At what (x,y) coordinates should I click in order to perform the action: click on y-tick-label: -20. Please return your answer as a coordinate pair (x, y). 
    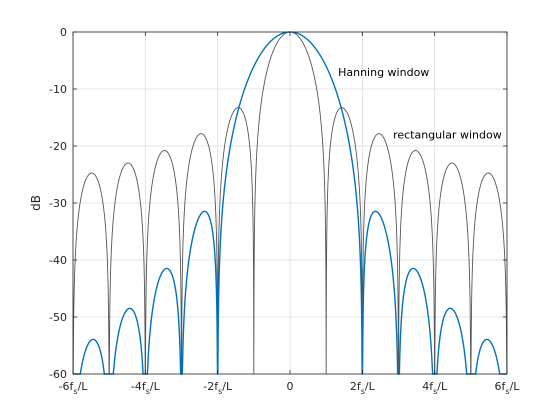
    Looking at the image, I should click on (58, 146).